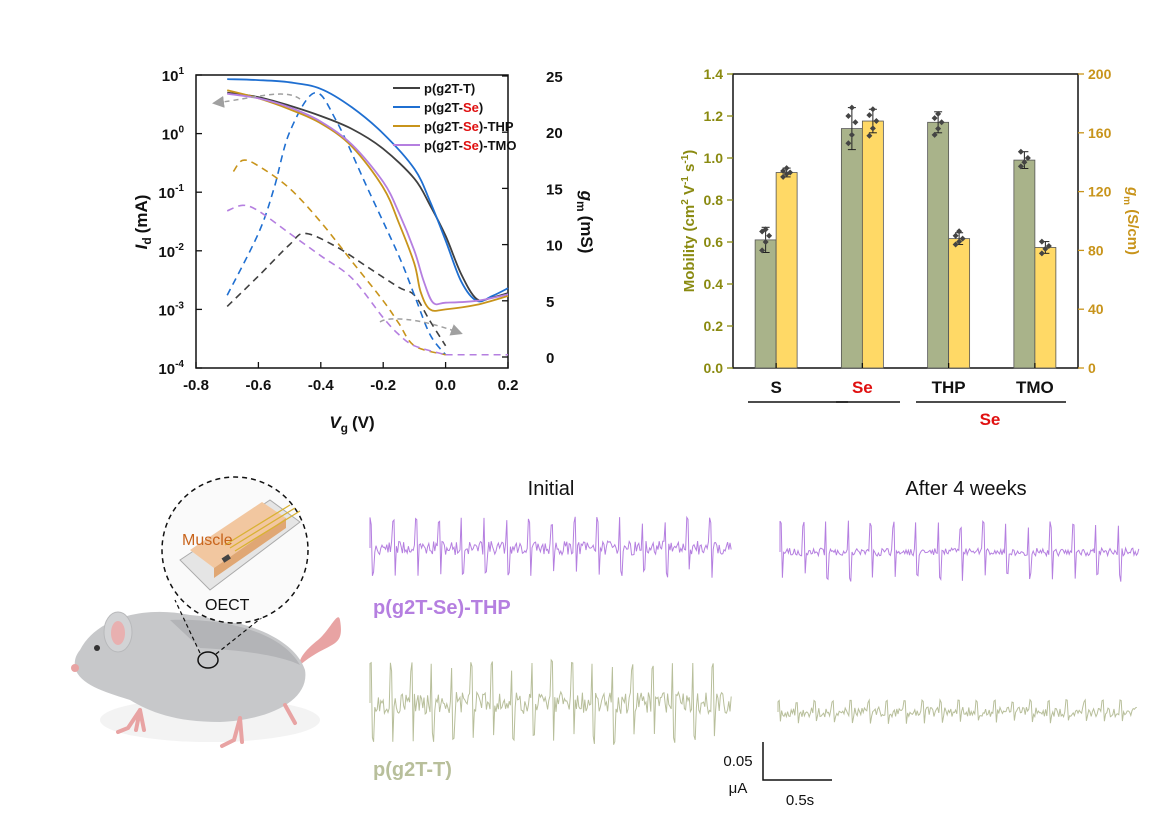 The image size is (1160, 822). Describe the element at coordinates (949, 387) in the screenshot. I see `category-label: THP` at that location.